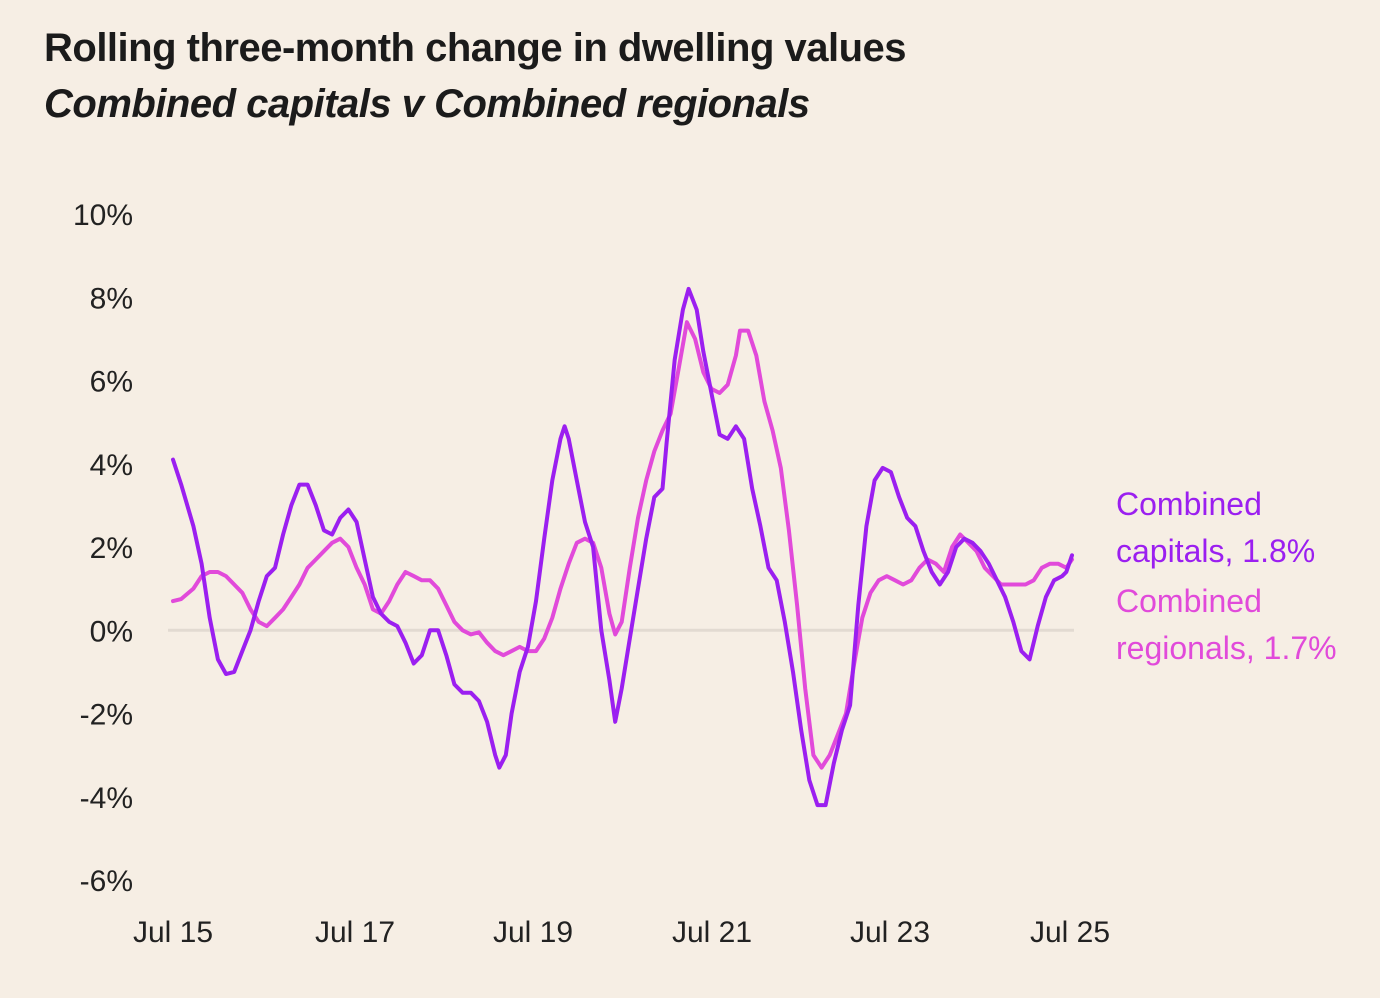 This screenshot has height=998, width=1380. What do you see at coordinates (712, 932) in the screenshot?
I see `x-tick-label: Jul 21` at bounding box center [712, 932].